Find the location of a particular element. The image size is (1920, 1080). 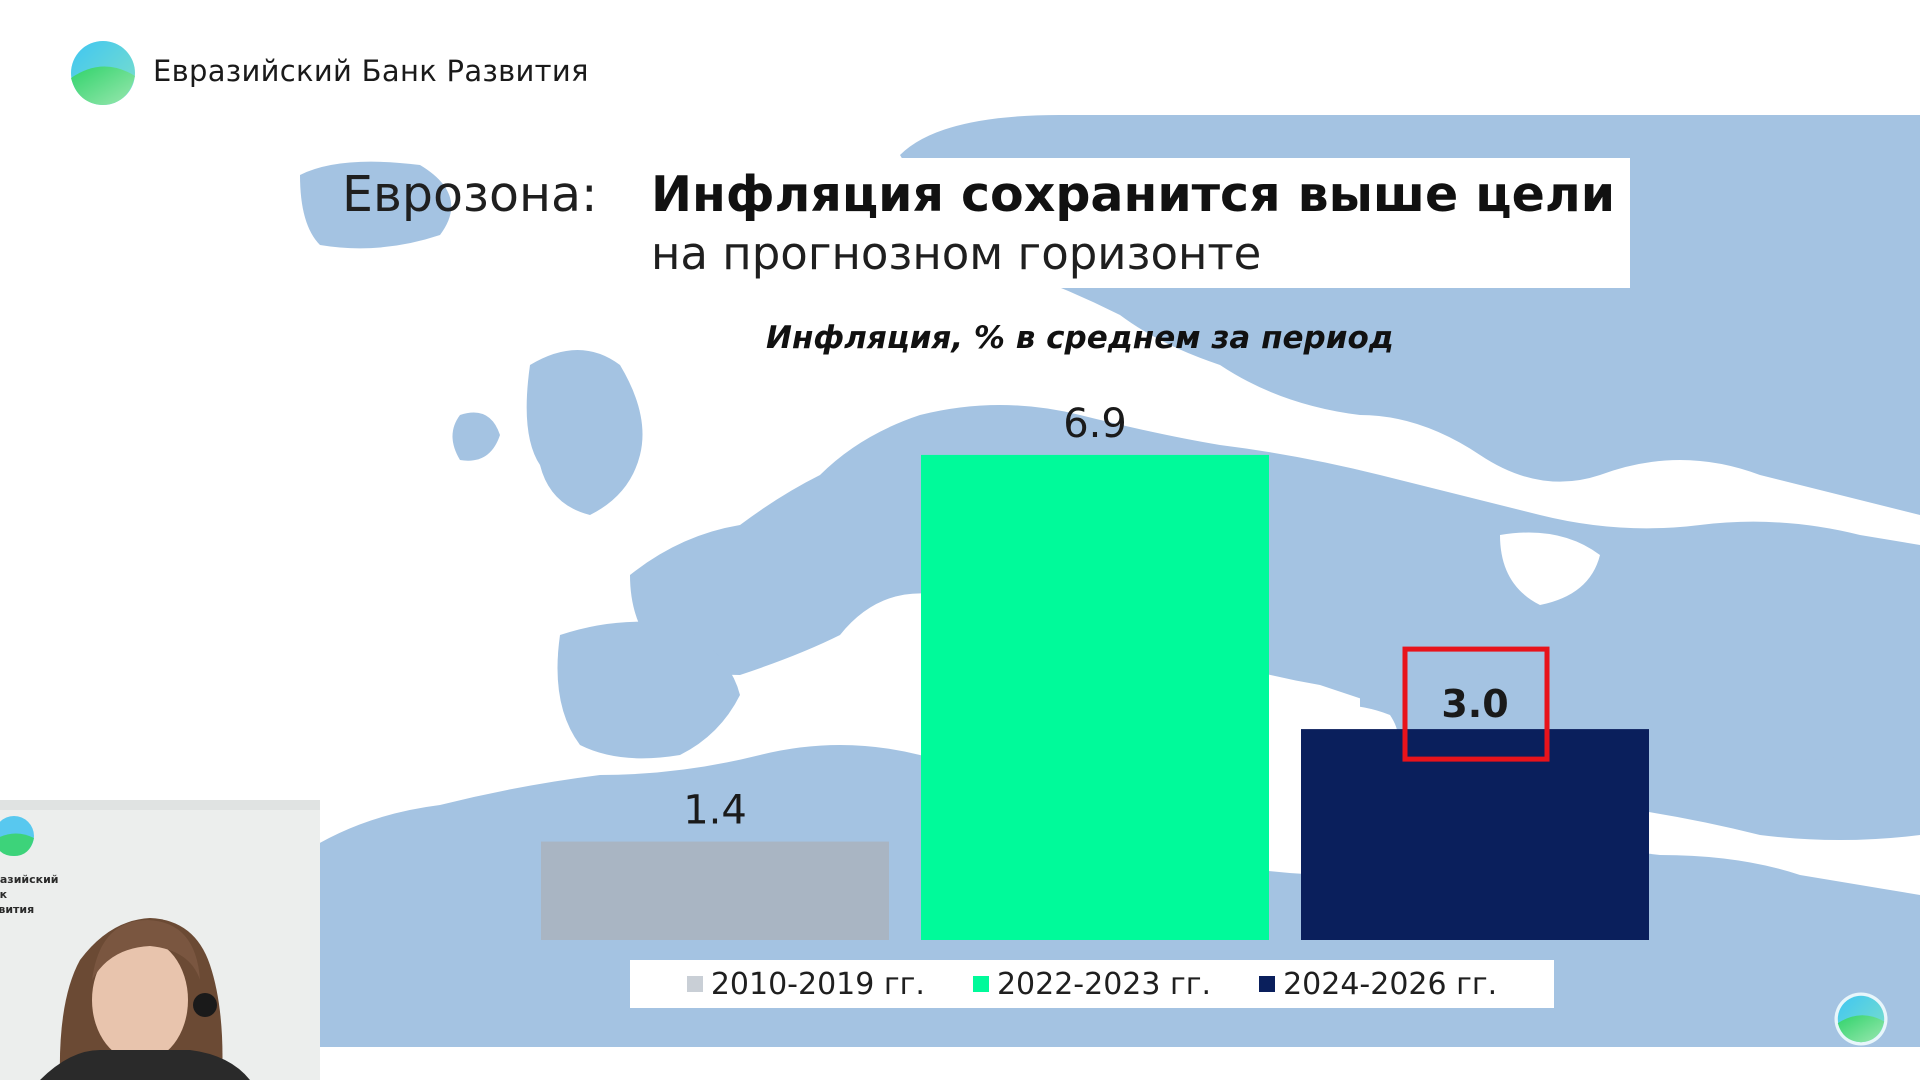

value-label-3: 3.0 is located at coordinates (1474, 704).